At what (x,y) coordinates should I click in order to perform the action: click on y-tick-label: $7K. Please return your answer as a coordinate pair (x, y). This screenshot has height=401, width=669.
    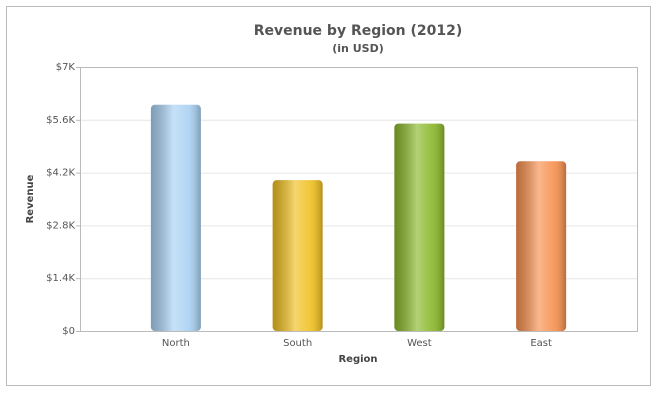
    Looking at the image, I should click on (66, 67).